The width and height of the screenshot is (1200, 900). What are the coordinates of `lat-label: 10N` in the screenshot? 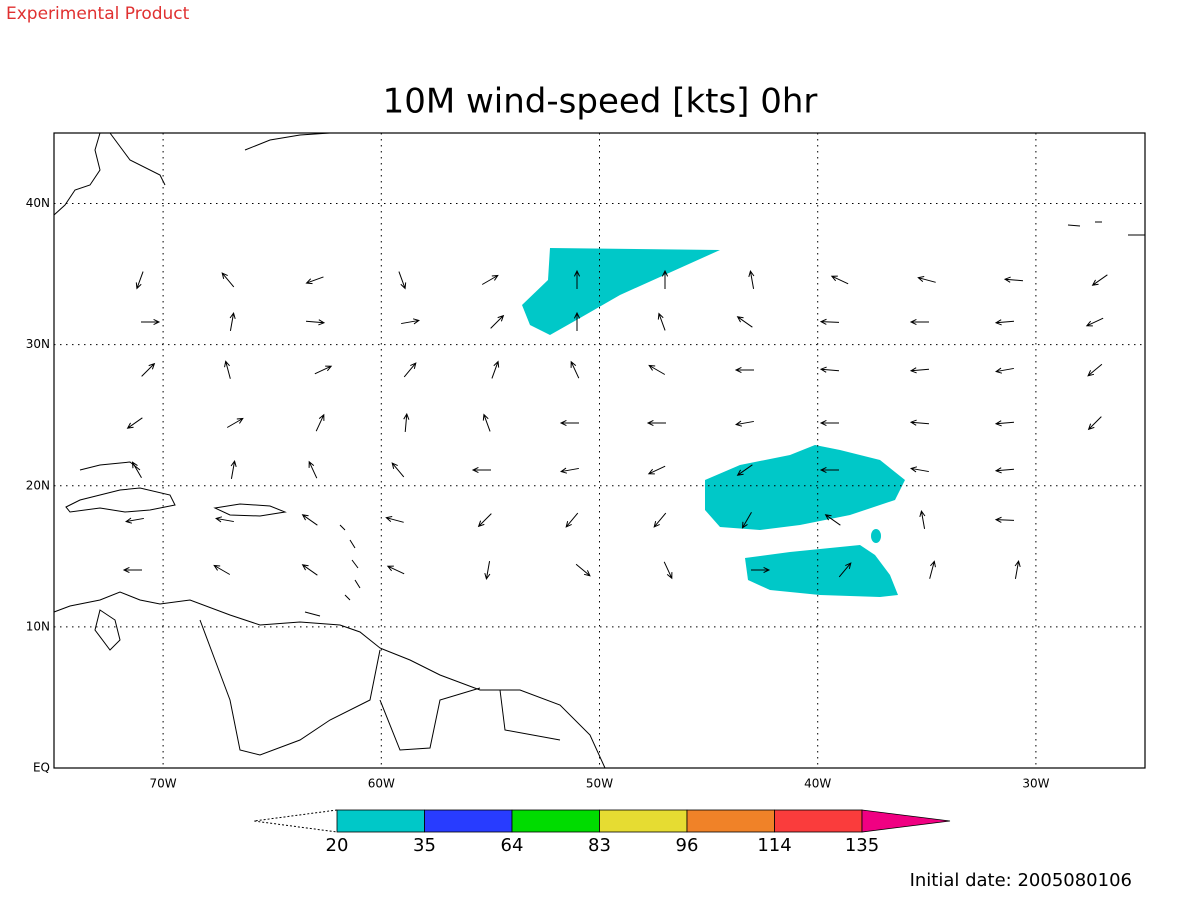 It's located at (38, 626).